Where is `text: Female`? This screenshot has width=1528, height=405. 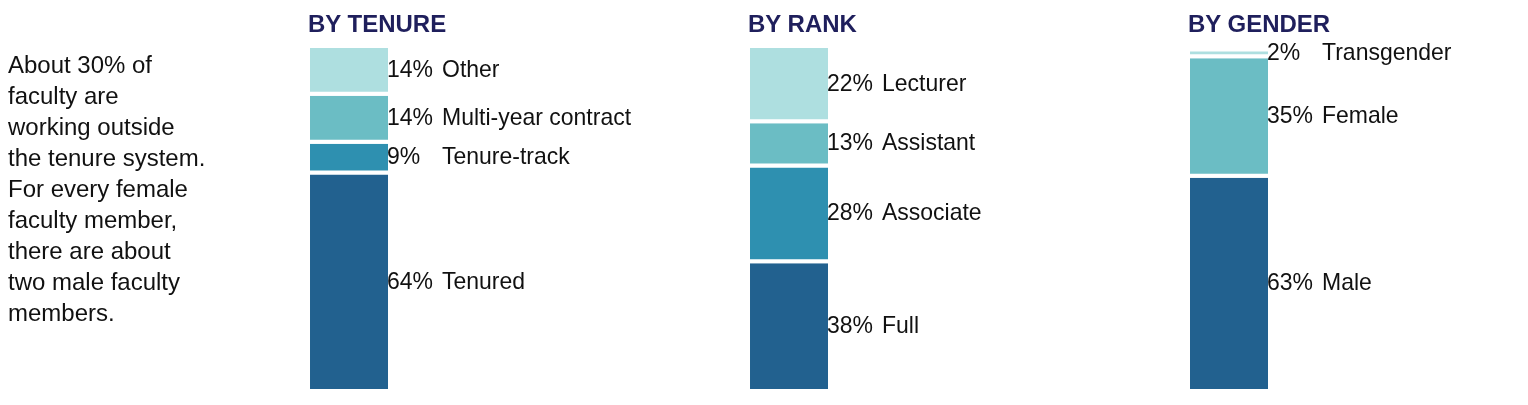
text: Female is located at coordinates (1360, 115).